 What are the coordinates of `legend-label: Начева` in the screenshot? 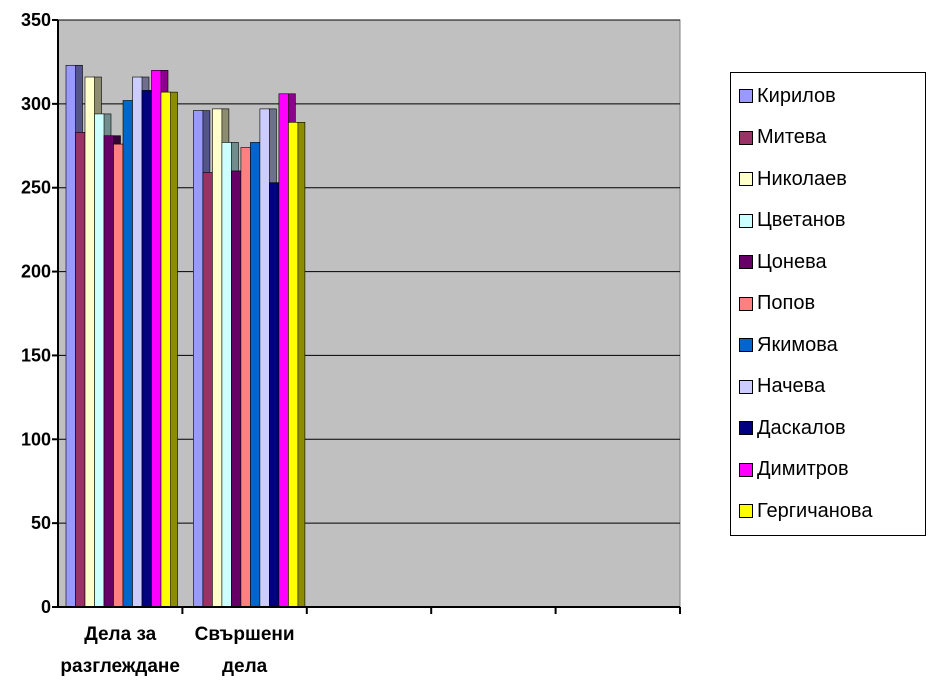 It's located at (791, 386).